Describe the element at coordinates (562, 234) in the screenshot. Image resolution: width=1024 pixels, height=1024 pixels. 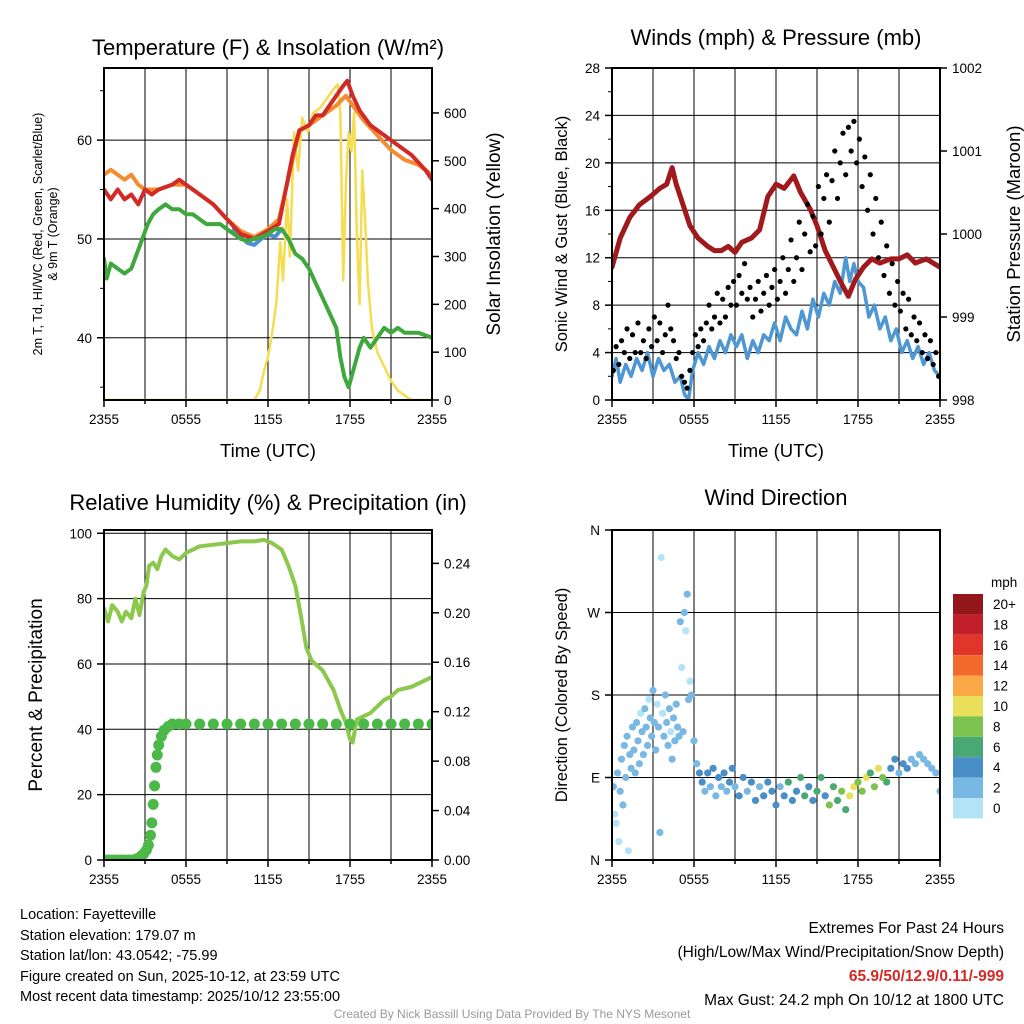
I see `y-axis-label-left: Sonic Wind & Gust (Blue, Black)` at that location.